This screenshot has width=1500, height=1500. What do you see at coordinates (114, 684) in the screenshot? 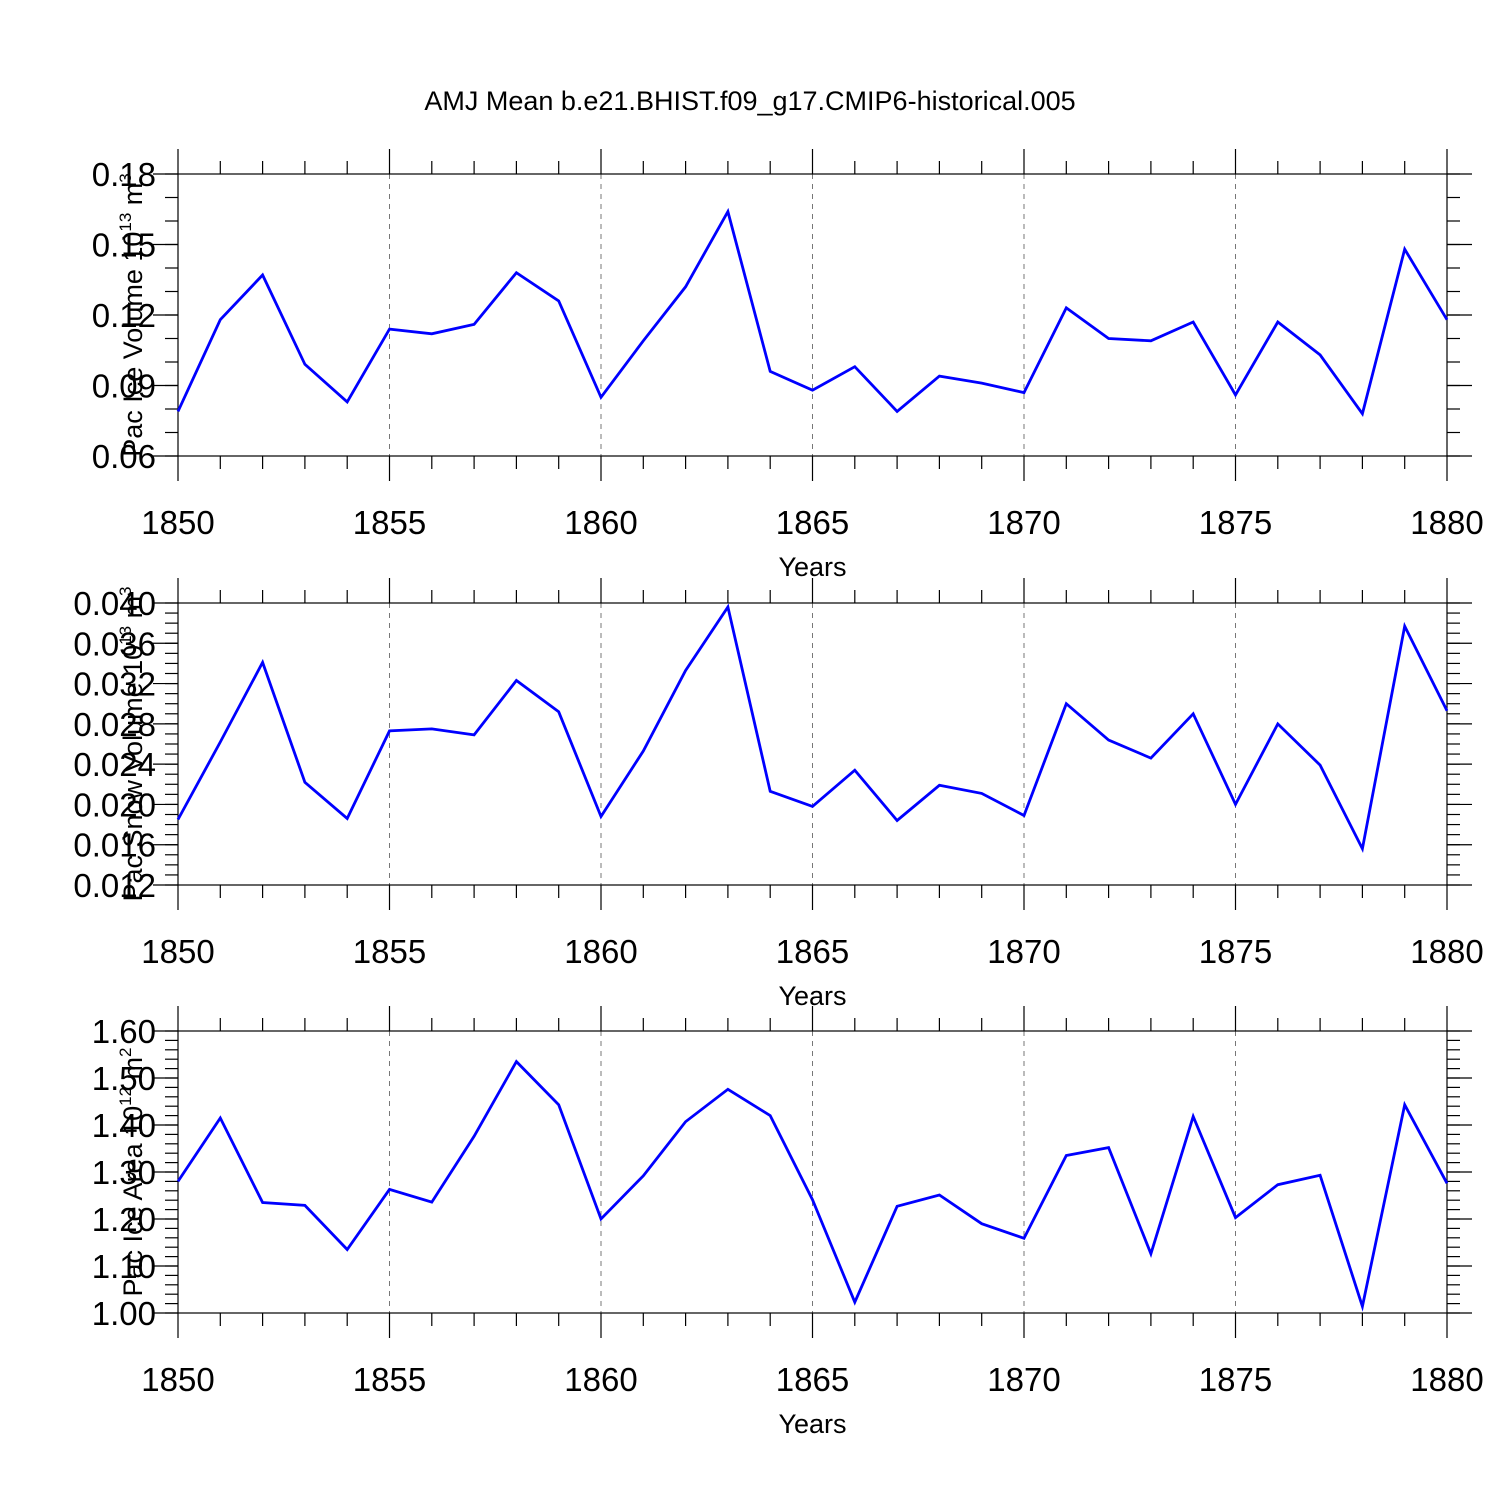
I see `y-tick-label: 0.032` at bounding box center [114, 684].